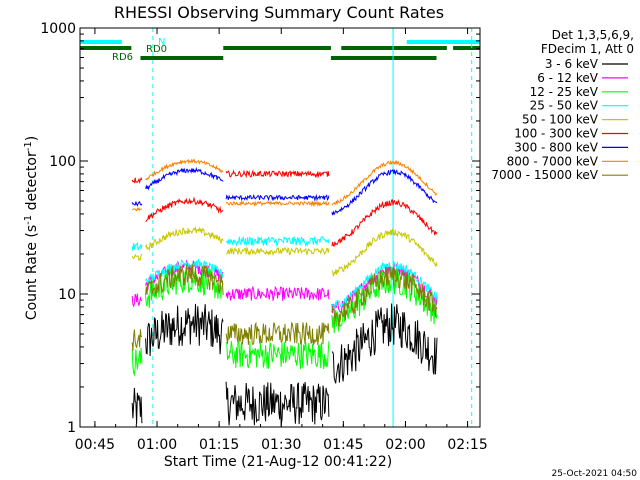 The width and height of the screenshot is (640, 480). What do you see at coordinates (560, 120) in the screenshot?
I see `legend-label-4: 50 - 100 keV` at bounding box center [560, 120].